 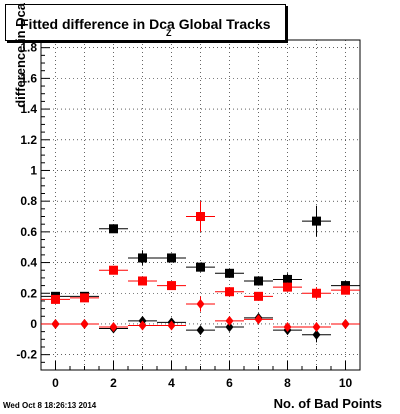 I want to click on x-tick-label: 10, so click(x=346, y=383).